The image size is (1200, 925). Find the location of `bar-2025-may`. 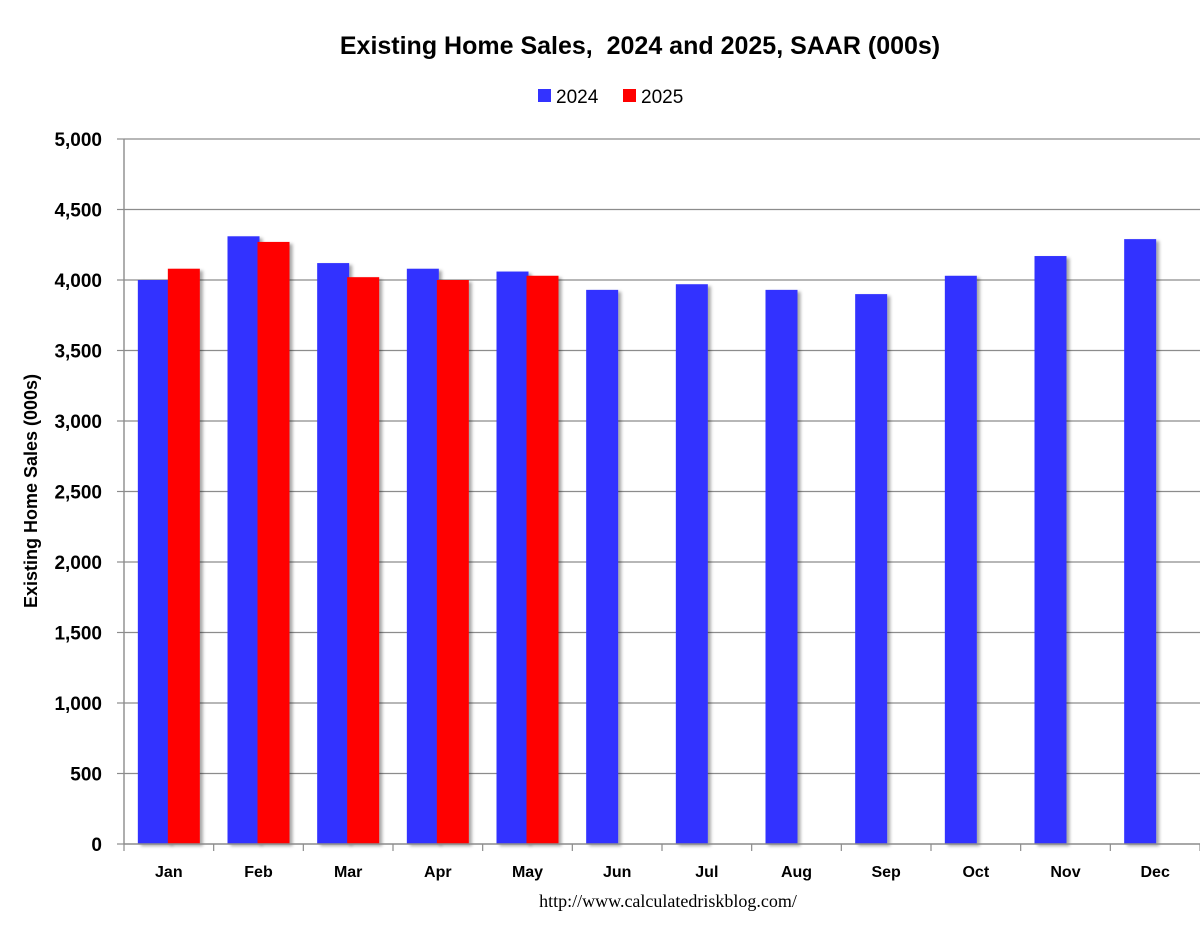

bar-2025-may is located at coordinates (542, 559).